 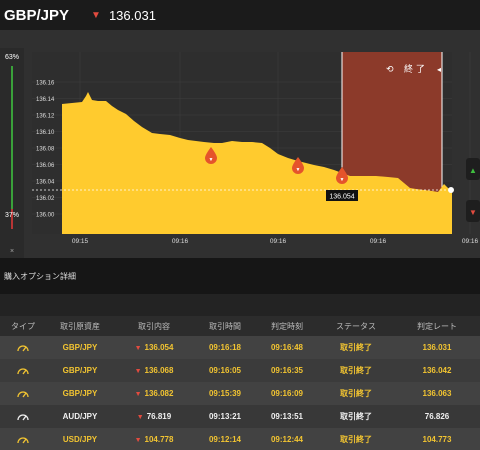 I want to click on header-bar: GBP/JPY ▼ 136.031, so click(x=240, y=15).